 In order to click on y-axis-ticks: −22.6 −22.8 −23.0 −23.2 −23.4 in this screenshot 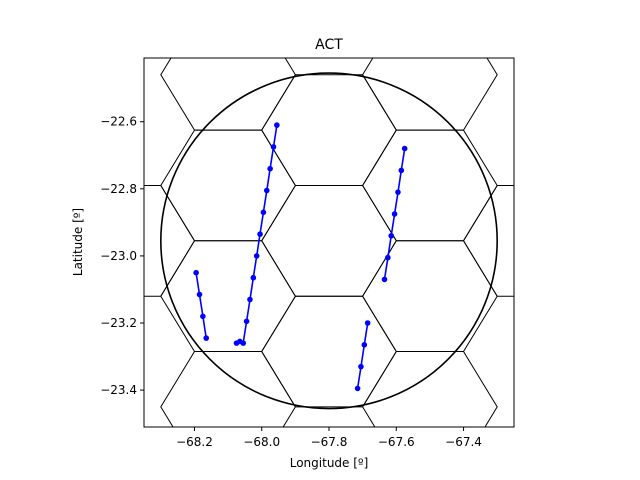, I will do `click(122, 256)`.